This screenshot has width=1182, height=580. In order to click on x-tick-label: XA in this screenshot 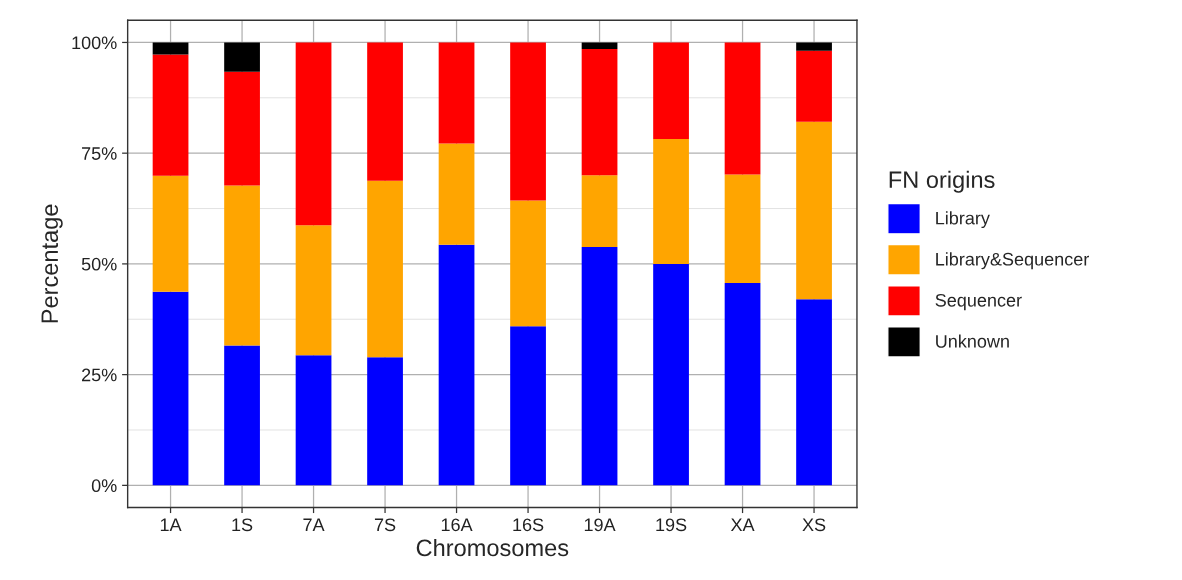, I will do `click(742, 524)`.